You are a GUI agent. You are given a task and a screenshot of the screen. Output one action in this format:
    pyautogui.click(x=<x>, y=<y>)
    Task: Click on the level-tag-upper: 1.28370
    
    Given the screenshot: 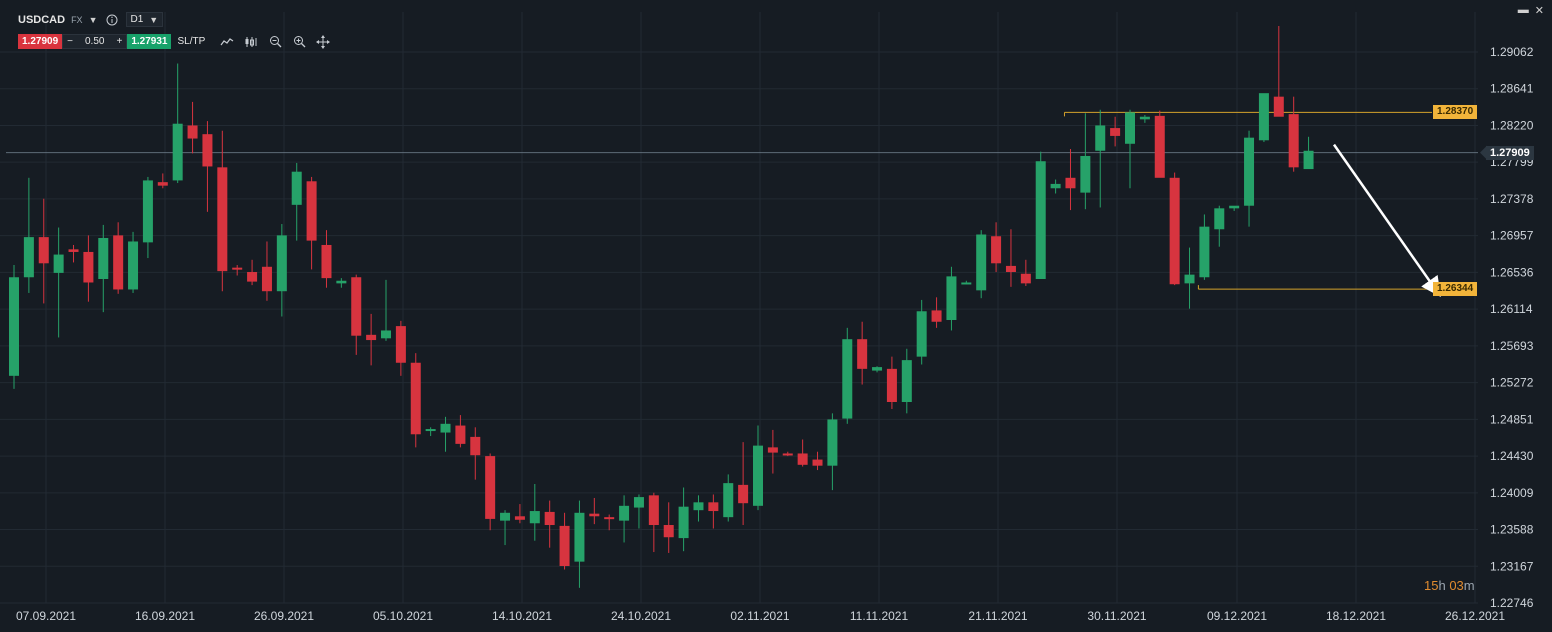 What is the action you would take?
    pyautogui.click(x=1455, y=112)
    